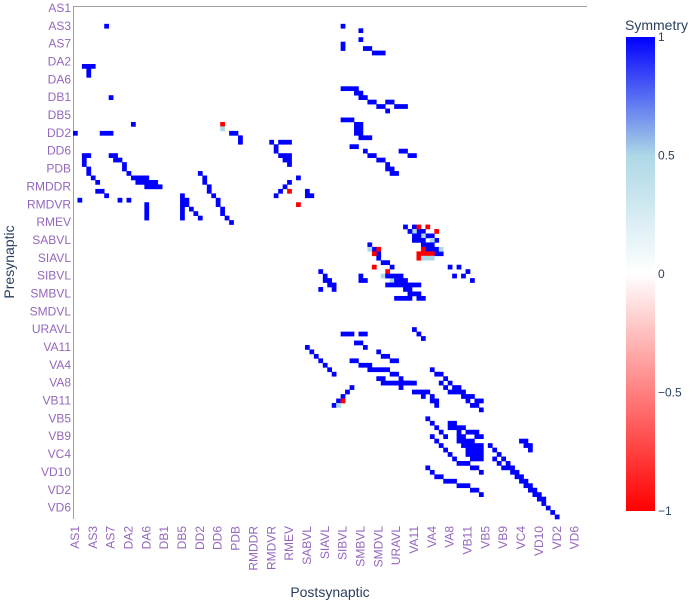  What do you see at coordinates (666, 156) in the screenshot?
I see `colorbar-tick-label: 0.5` at bounding box center [666, 156].